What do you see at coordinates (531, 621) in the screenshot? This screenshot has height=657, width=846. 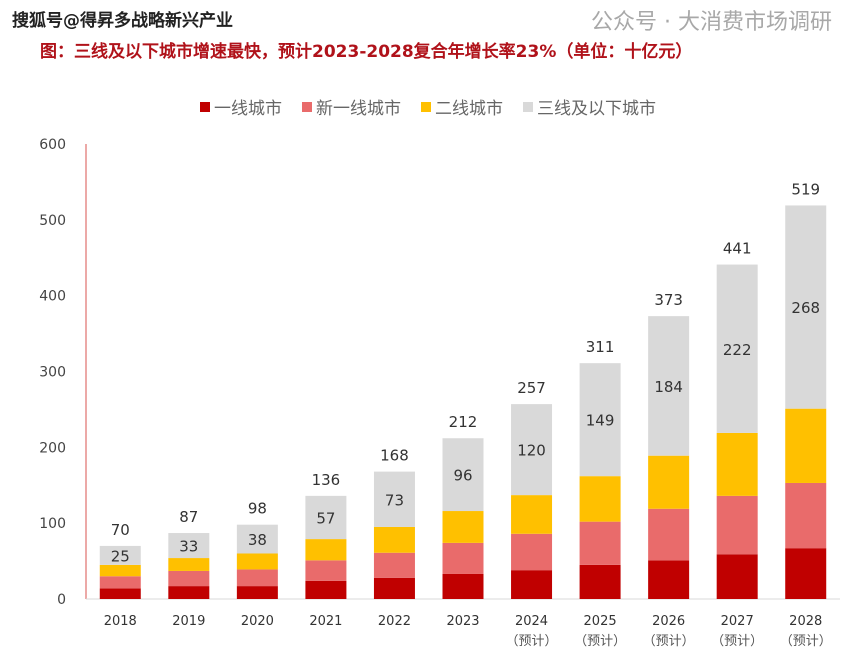 I see `x-tick-label: 2024` at bounding box center [531, 621].